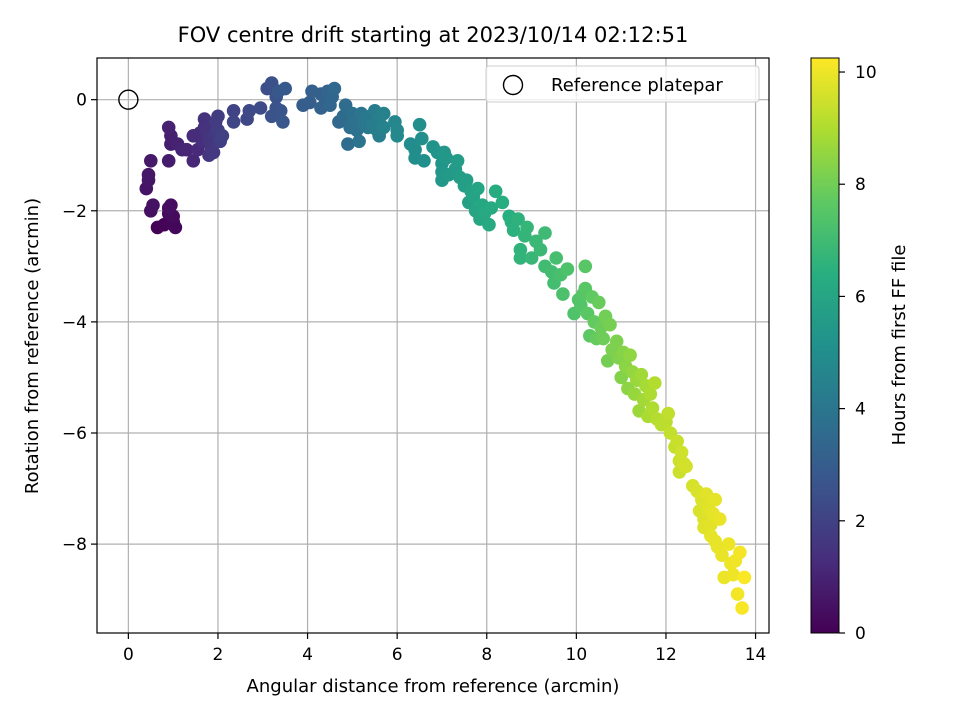 This screenshot has width=960, height=720. I want to click on colorbar-tick-label: 2, so click(860, 522).